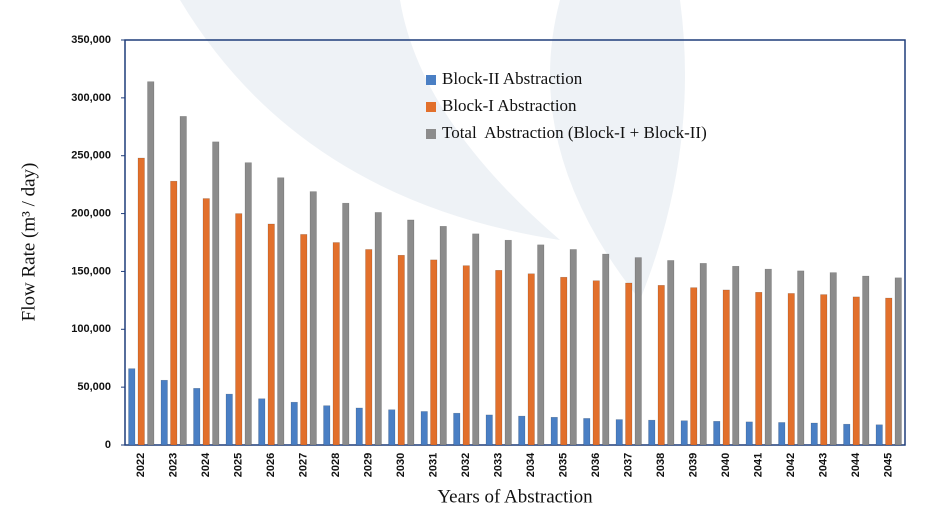  What do you see at coordinates (889, 465) in the screenshot?
I see `x-tick-label: 2045` at bounding box center [889, 465].